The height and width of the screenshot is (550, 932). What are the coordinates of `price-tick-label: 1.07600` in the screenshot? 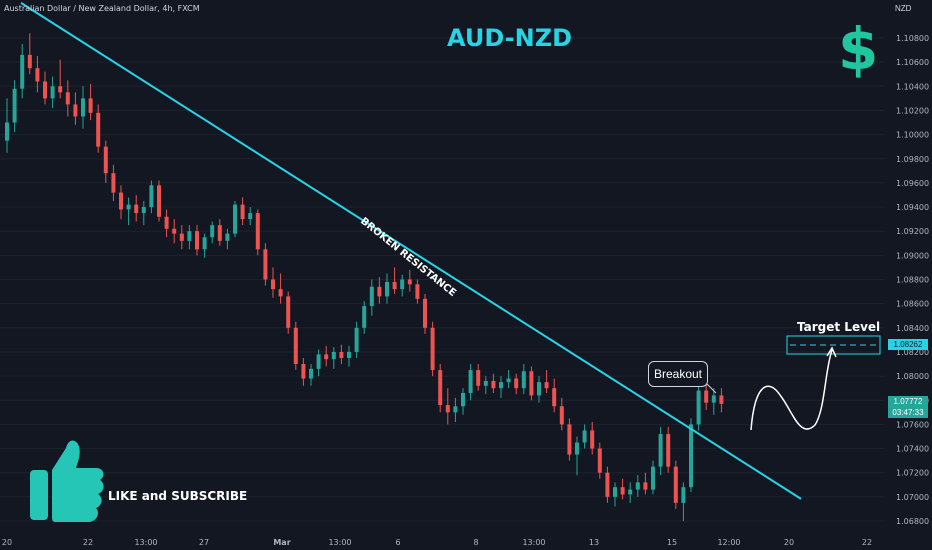 It's located at (912, 424).